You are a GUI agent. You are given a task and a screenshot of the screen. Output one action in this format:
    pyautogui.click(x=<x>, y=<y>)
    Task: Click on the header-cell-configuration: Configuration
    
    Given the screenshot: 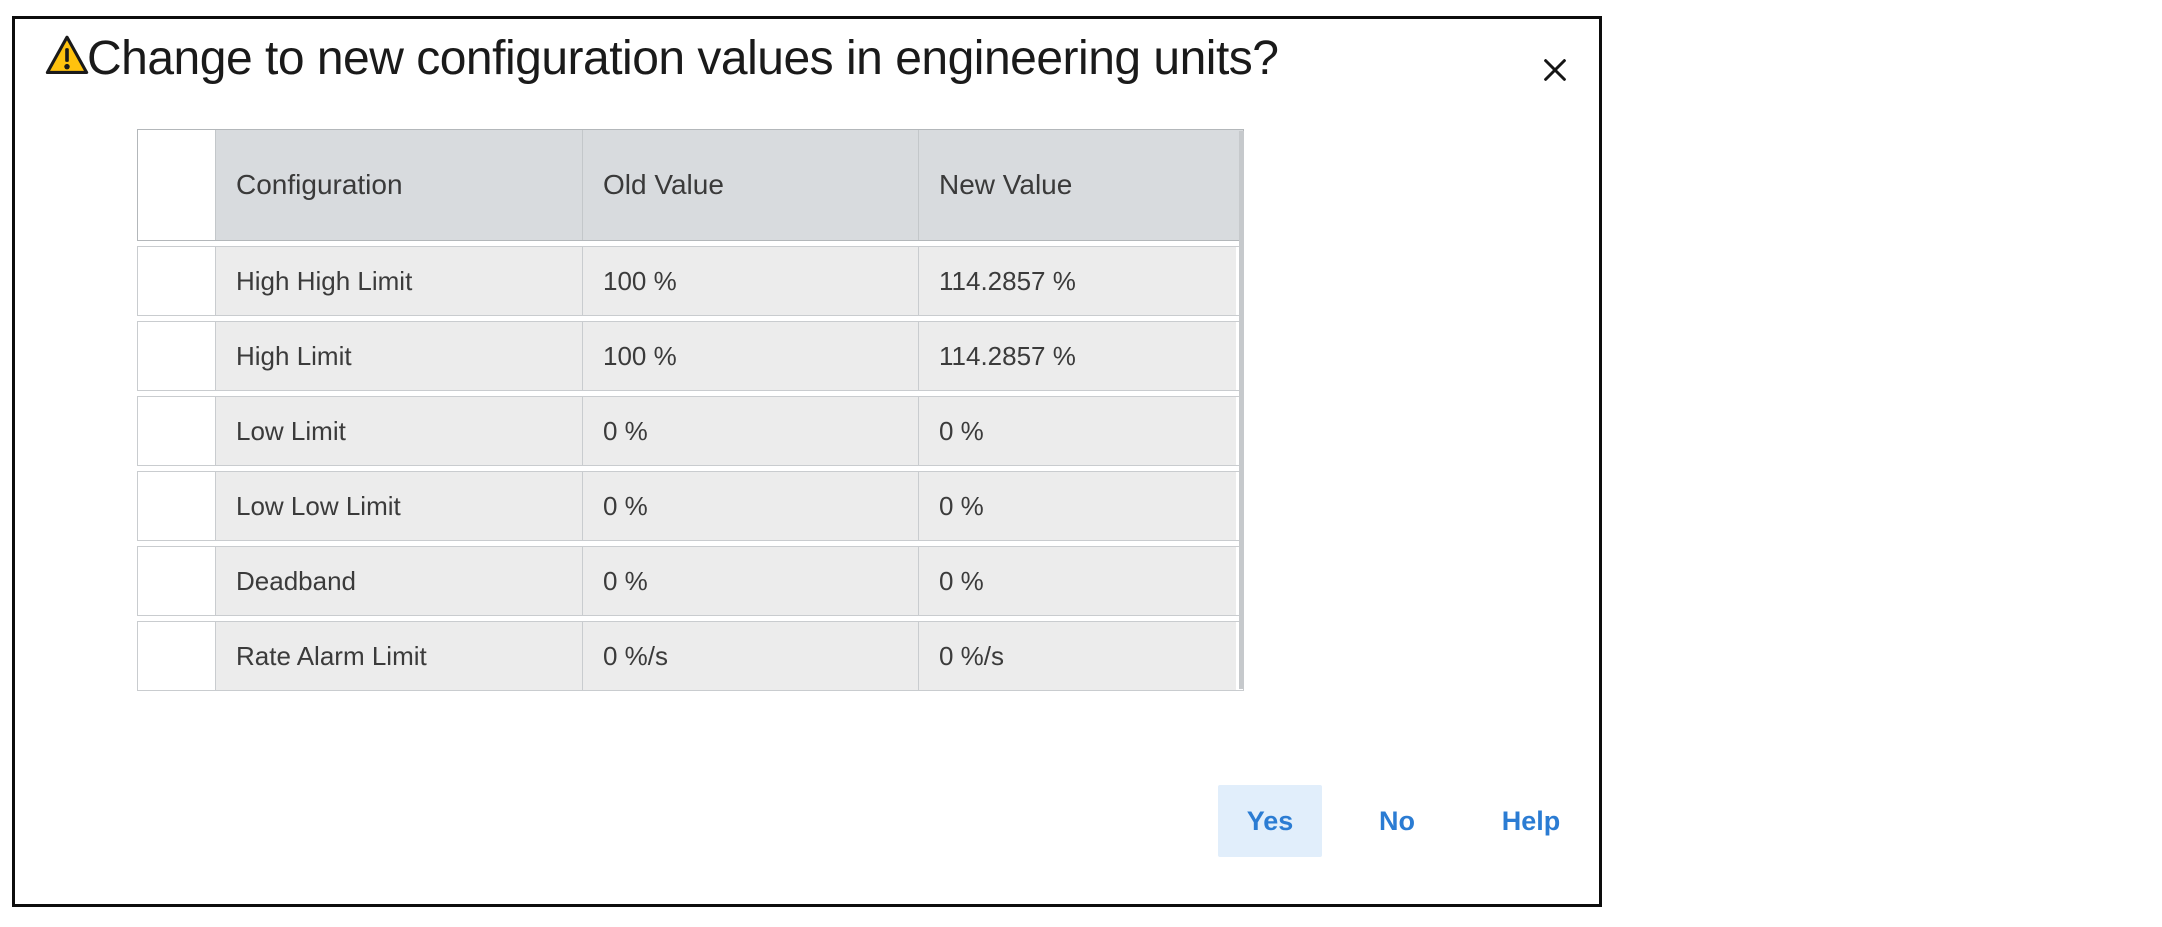 What is the action you would take?
    pyautogui.click(x=399, y=185)
    